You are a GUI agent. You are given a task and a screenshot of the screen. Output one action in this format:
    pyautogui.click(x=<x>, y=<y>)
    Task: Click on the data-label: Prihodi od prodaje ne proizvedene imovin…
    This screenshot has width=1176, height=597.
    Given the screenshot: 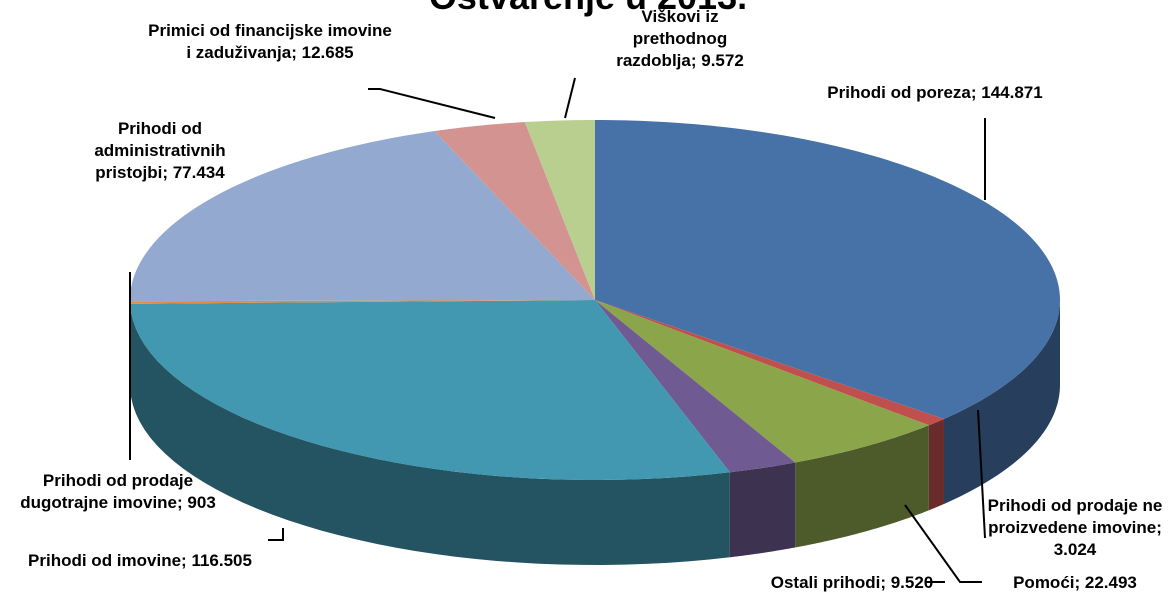 What is the action you would take?
    pyautogui.click(x=1075, y=528)
    